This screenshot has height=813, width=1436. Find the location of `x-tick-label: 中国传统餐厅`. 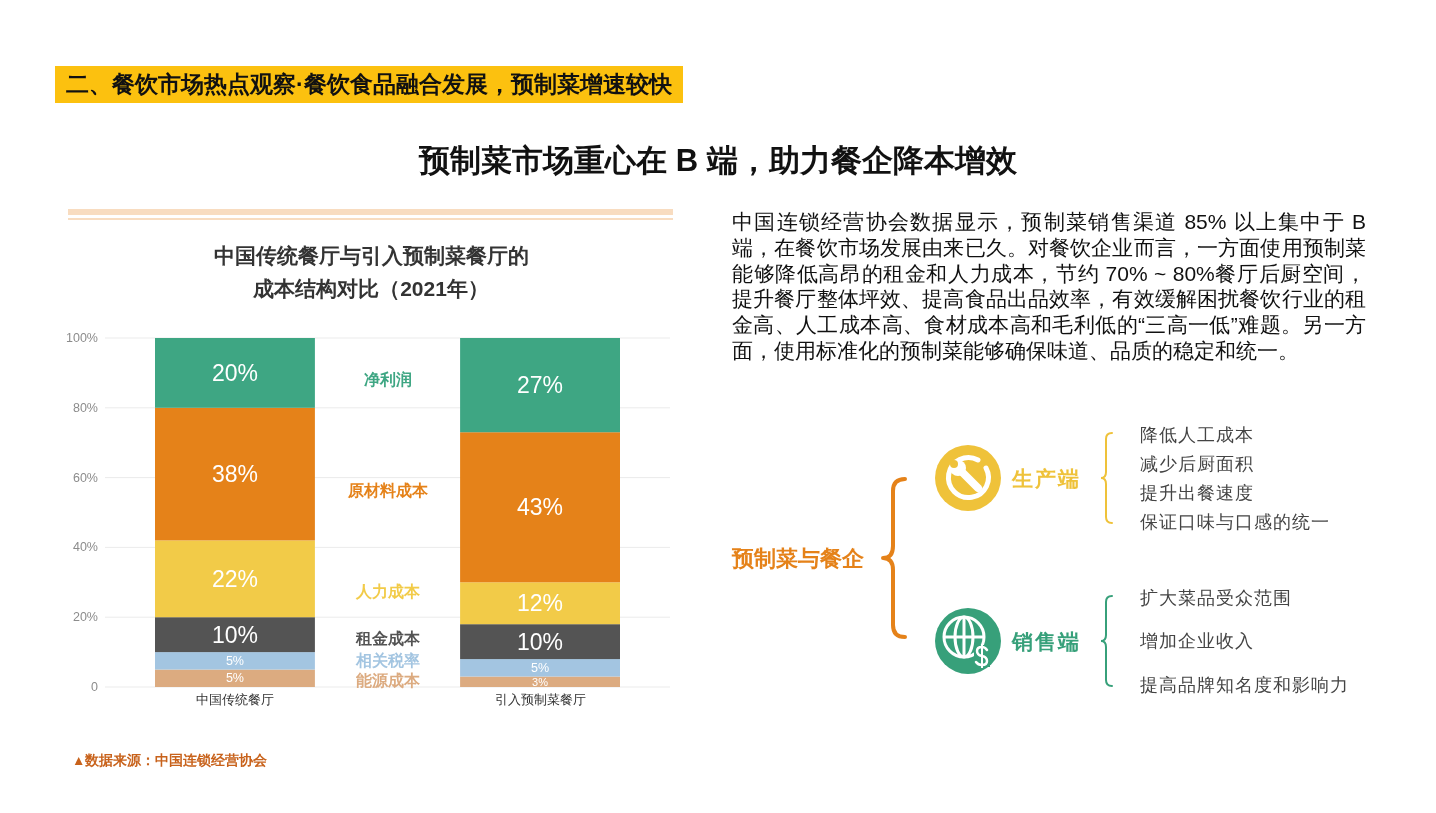

x-tick-label: 中国传统餐厅 is located at coordinates (234, 700).